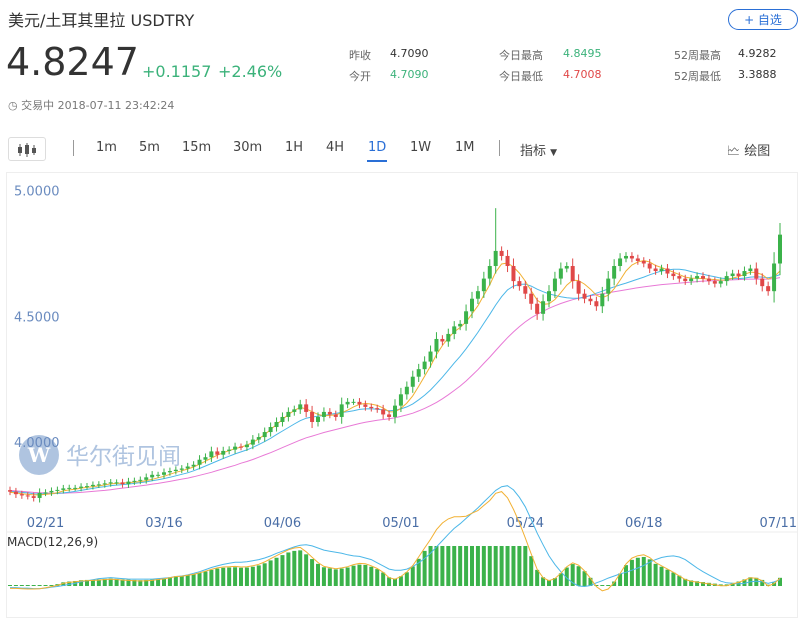 The image size is (808, 627). What do you see at coordinates (335, 147) in the screenshot?
I see `interval-4h: 4H` at bounding box center [335, 147].